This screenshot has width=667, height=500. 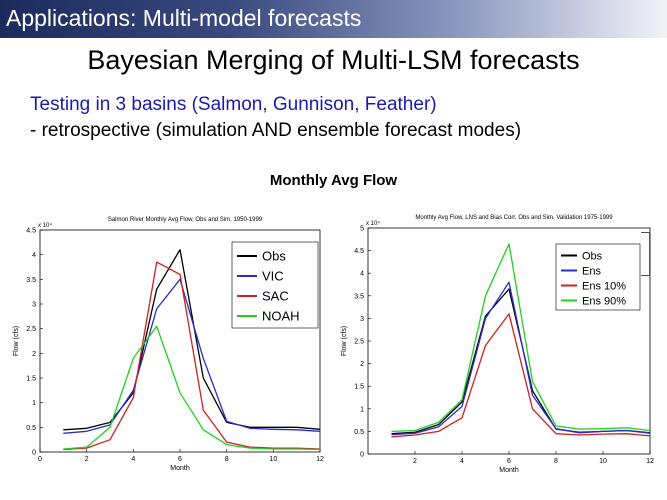 I want to click on series-line-vic, so click(x=192, y=356).